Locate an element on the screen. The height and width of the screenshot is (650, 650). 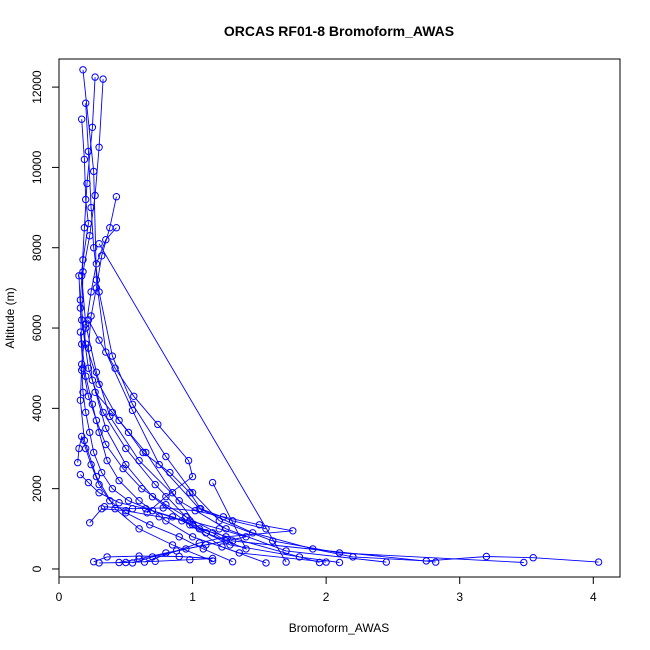
y-tick-label: 10000 is located at coordinates (37, 167).